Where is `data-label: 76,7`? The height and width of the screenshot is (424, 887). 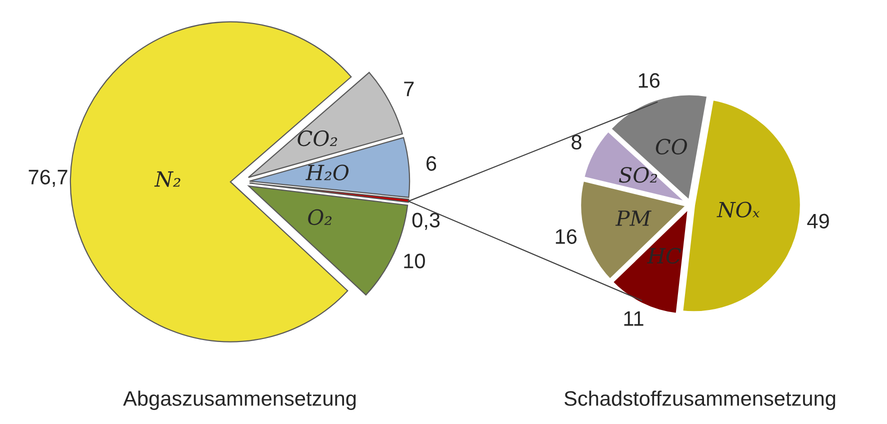
data-label: 76,7 is located at coordinates (48, 178).